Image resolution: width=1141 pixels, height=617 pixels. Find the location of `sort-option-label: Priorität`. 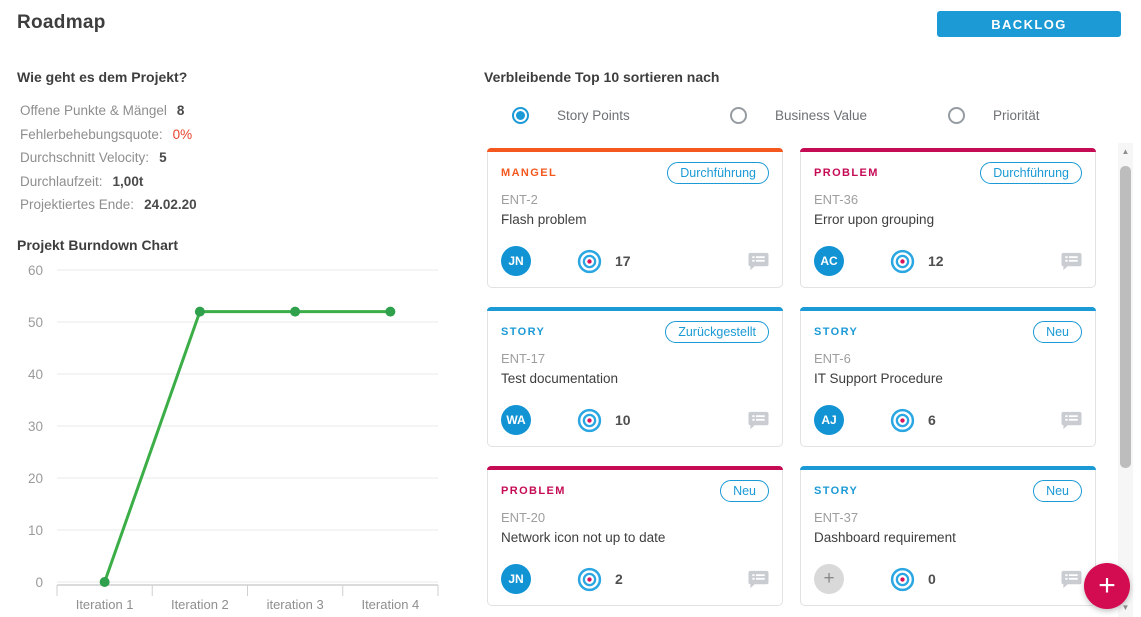

sort-option-label: Priorität is located at coordinates (1016, 115).